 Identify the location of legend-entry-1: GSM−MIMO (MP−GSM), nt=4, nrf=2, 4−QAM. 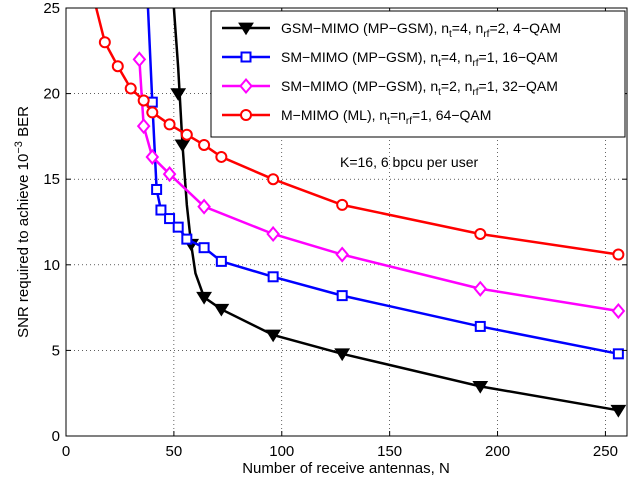
(421, 30).